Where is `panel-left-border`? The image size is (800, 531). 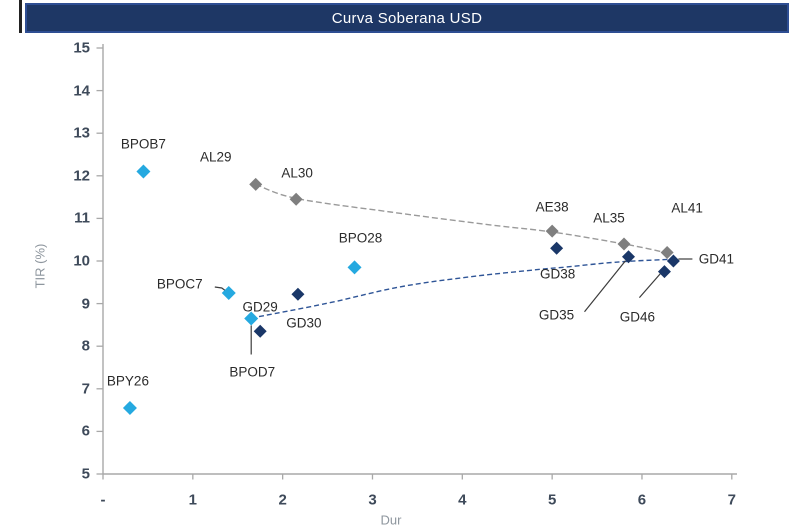 panel-left-border is located at coordinates (20, 16).